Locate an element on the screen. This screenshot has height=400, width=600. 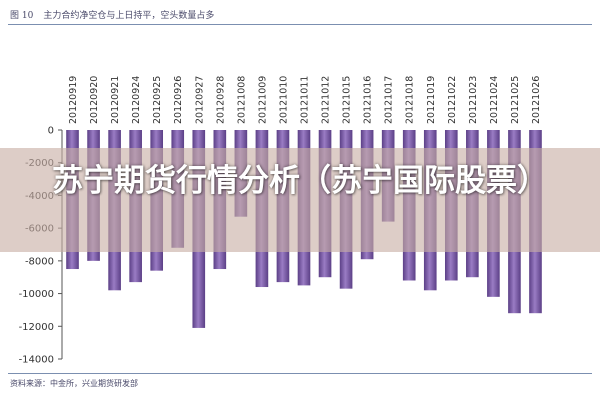
x-category-label: 20120925 is located at coordinates (157, 100).